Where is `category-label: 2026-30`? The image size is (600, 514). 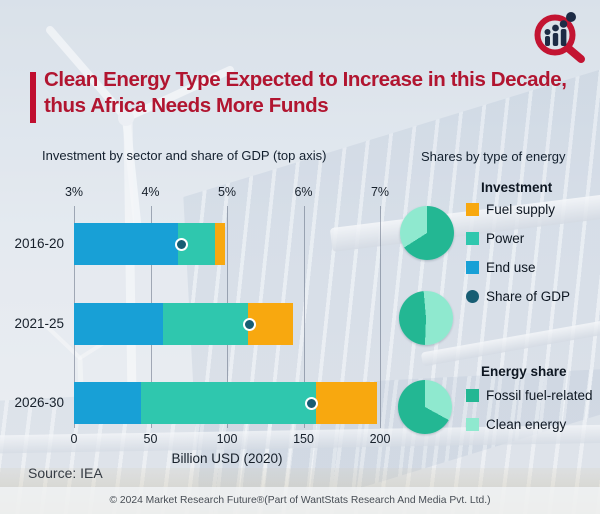
category-label: 2026-30 is located at coordinates (39, 402).